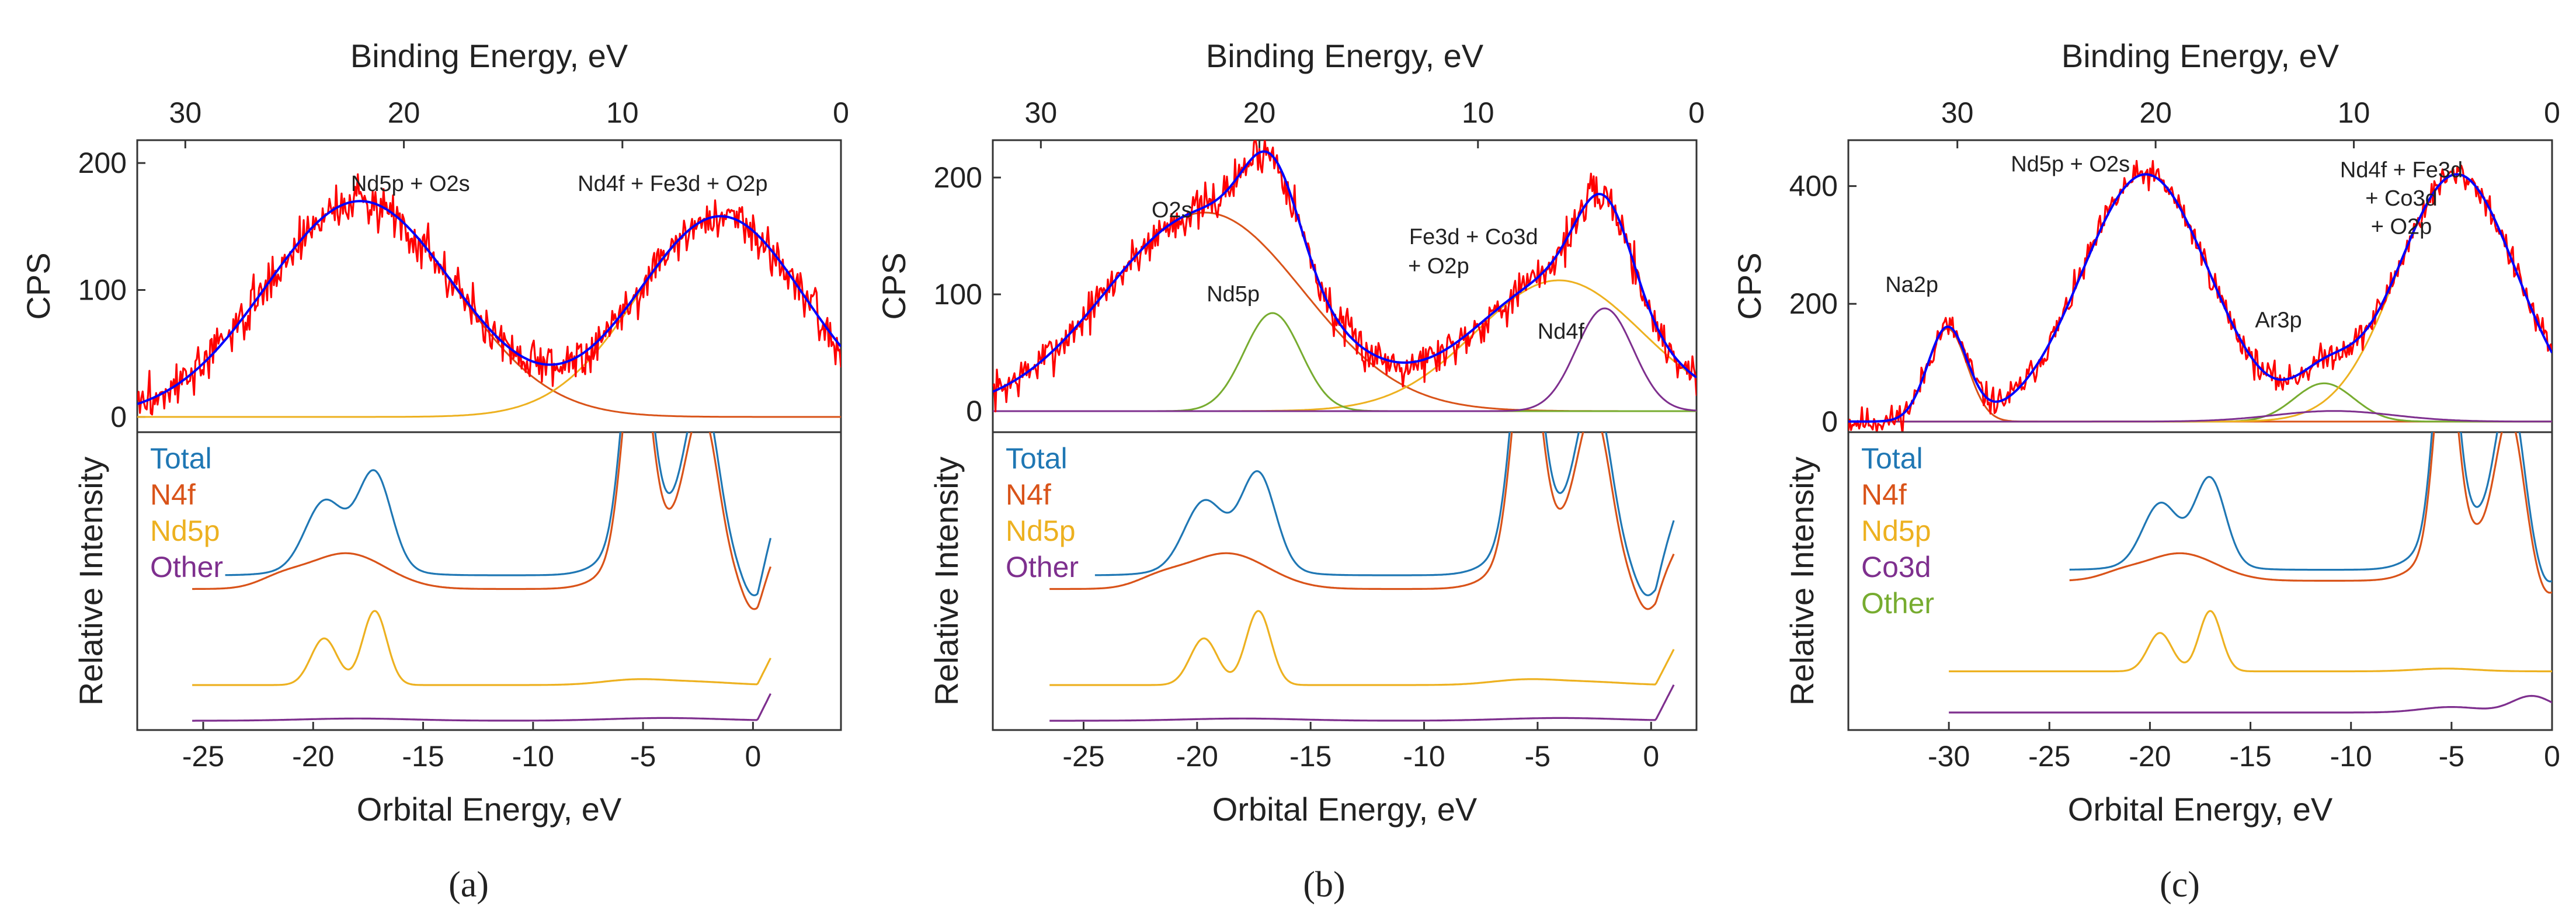 The height and width of the screenshot is (921, 2576). I want to click on bottom-series-co3d, so click(2250, 704).